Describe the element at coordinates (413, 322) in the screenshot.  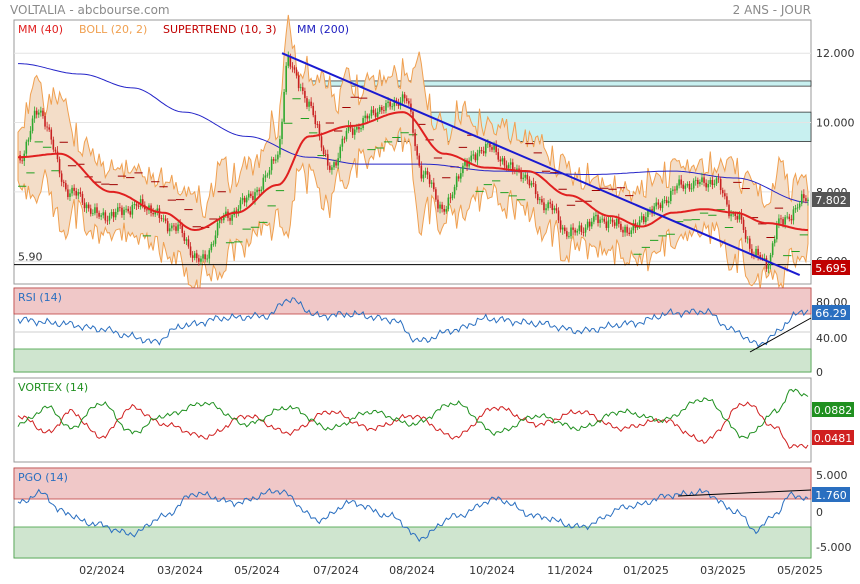
I see `rsi-line` at that location.